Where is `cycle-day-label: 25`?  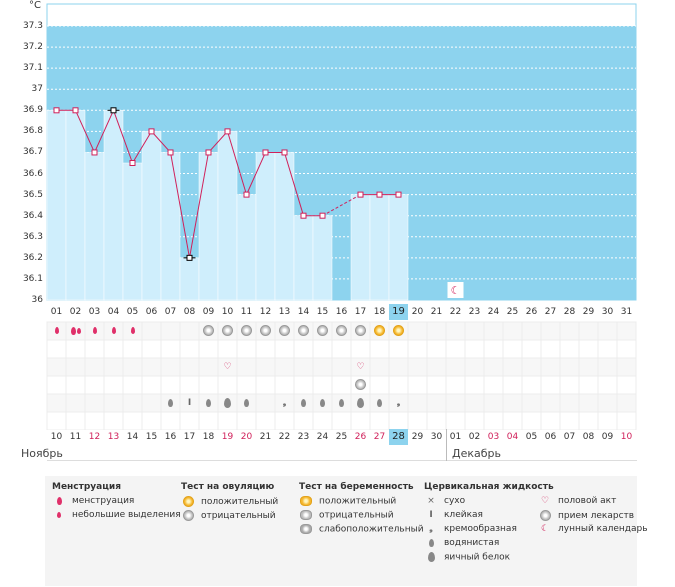 cycle-day-label: 25 is located at coordinates (512, 312).